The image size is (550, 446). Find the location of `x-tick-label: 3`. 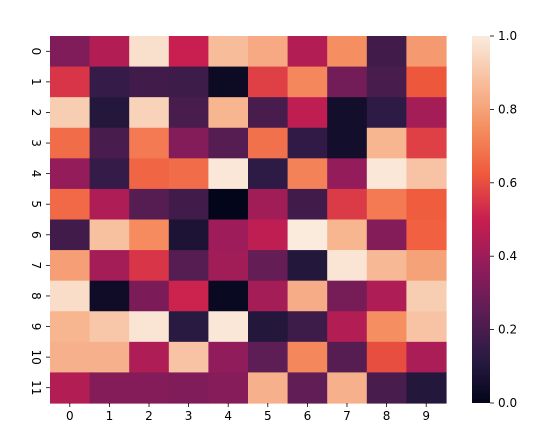

x-tick-label: 3 is located at coordinates (189, 416).